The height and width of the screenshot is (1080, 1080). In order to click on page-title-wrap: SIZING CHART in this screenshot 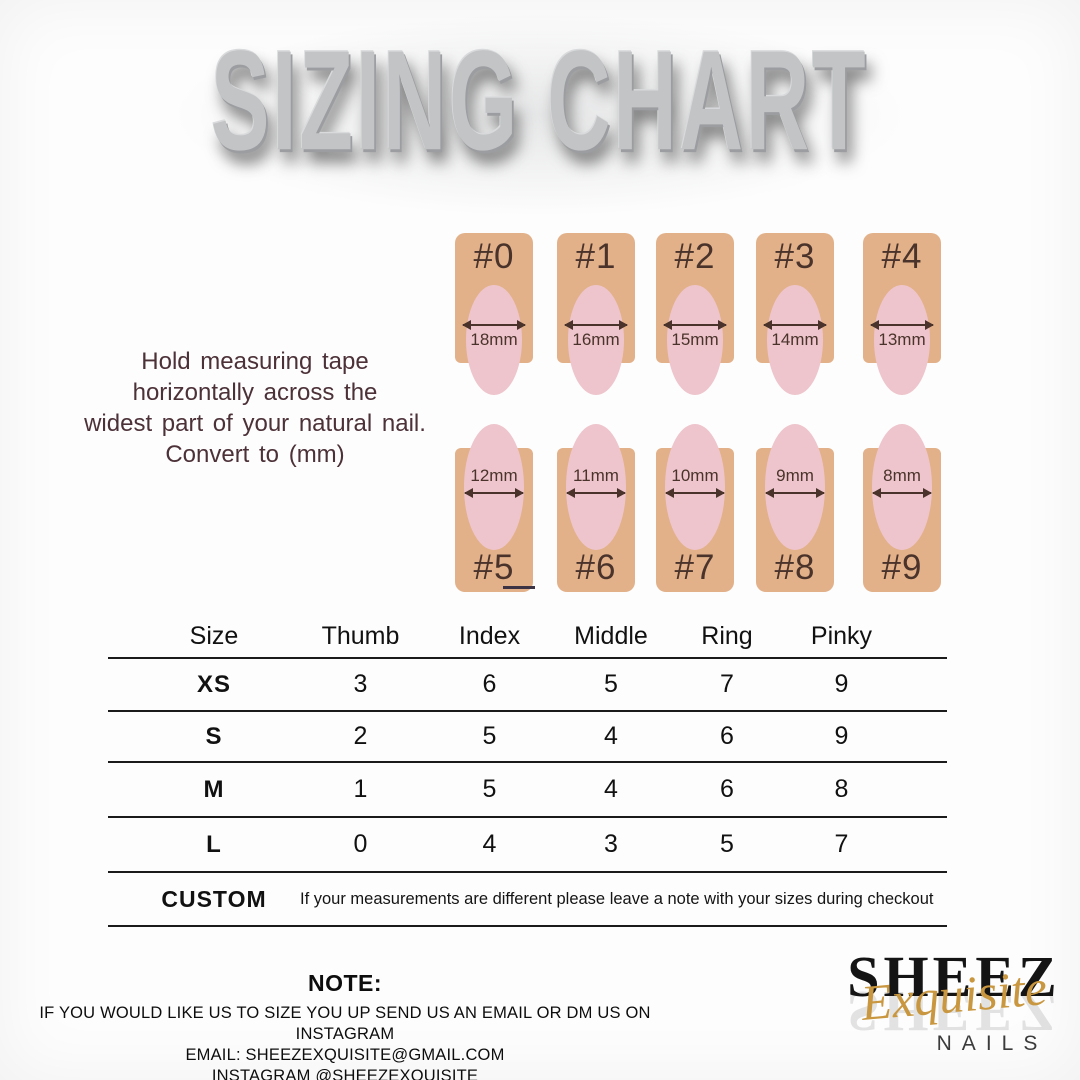, I will do `click(540, 101)`.